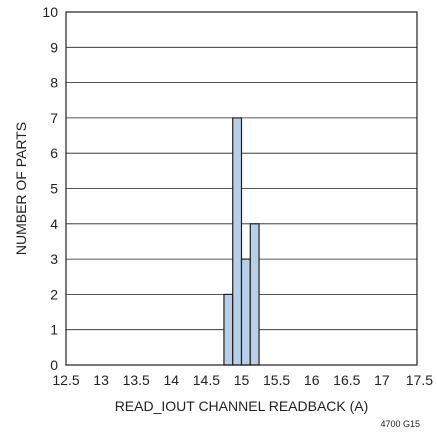  Describe the element at coordinates (136, 380) in the screenshot. I see `x-tick-label: 13.5` at that location.